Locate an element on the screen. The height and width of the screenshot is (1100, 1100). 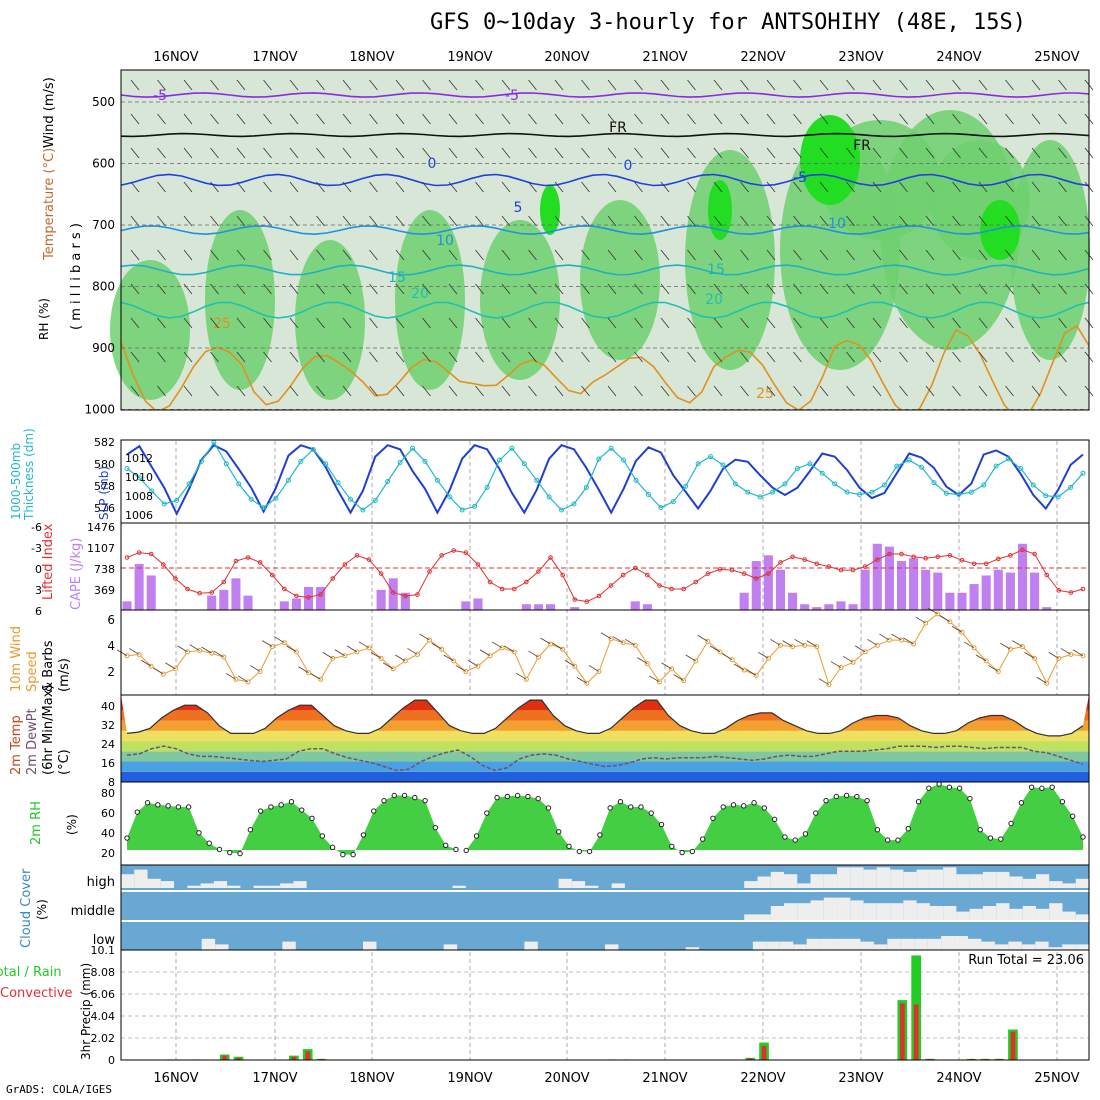
wind10m-label: 10m Wind is located at coordinates (16, 659).